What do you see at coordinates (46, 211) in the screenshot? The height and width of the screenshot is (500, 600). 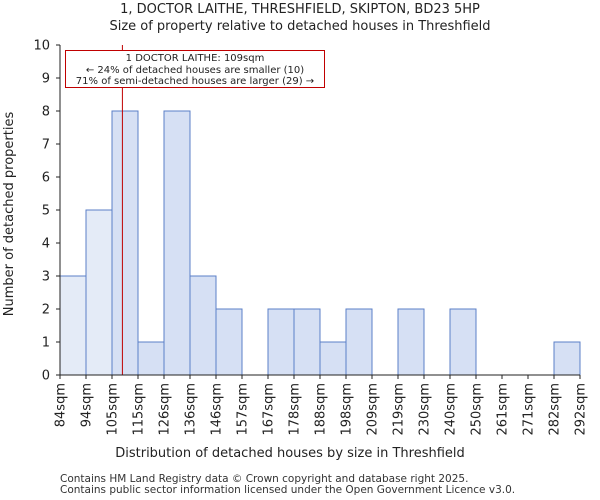 I see `y-tick-label: 5` at bounding box center [46, 211].